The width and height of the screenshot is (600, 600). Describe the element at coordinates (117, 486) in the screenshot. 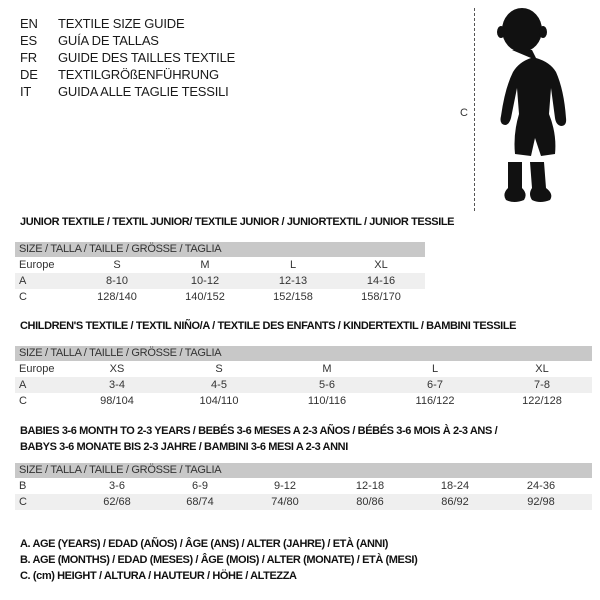

I see `table-cell: 3-6` at that location.